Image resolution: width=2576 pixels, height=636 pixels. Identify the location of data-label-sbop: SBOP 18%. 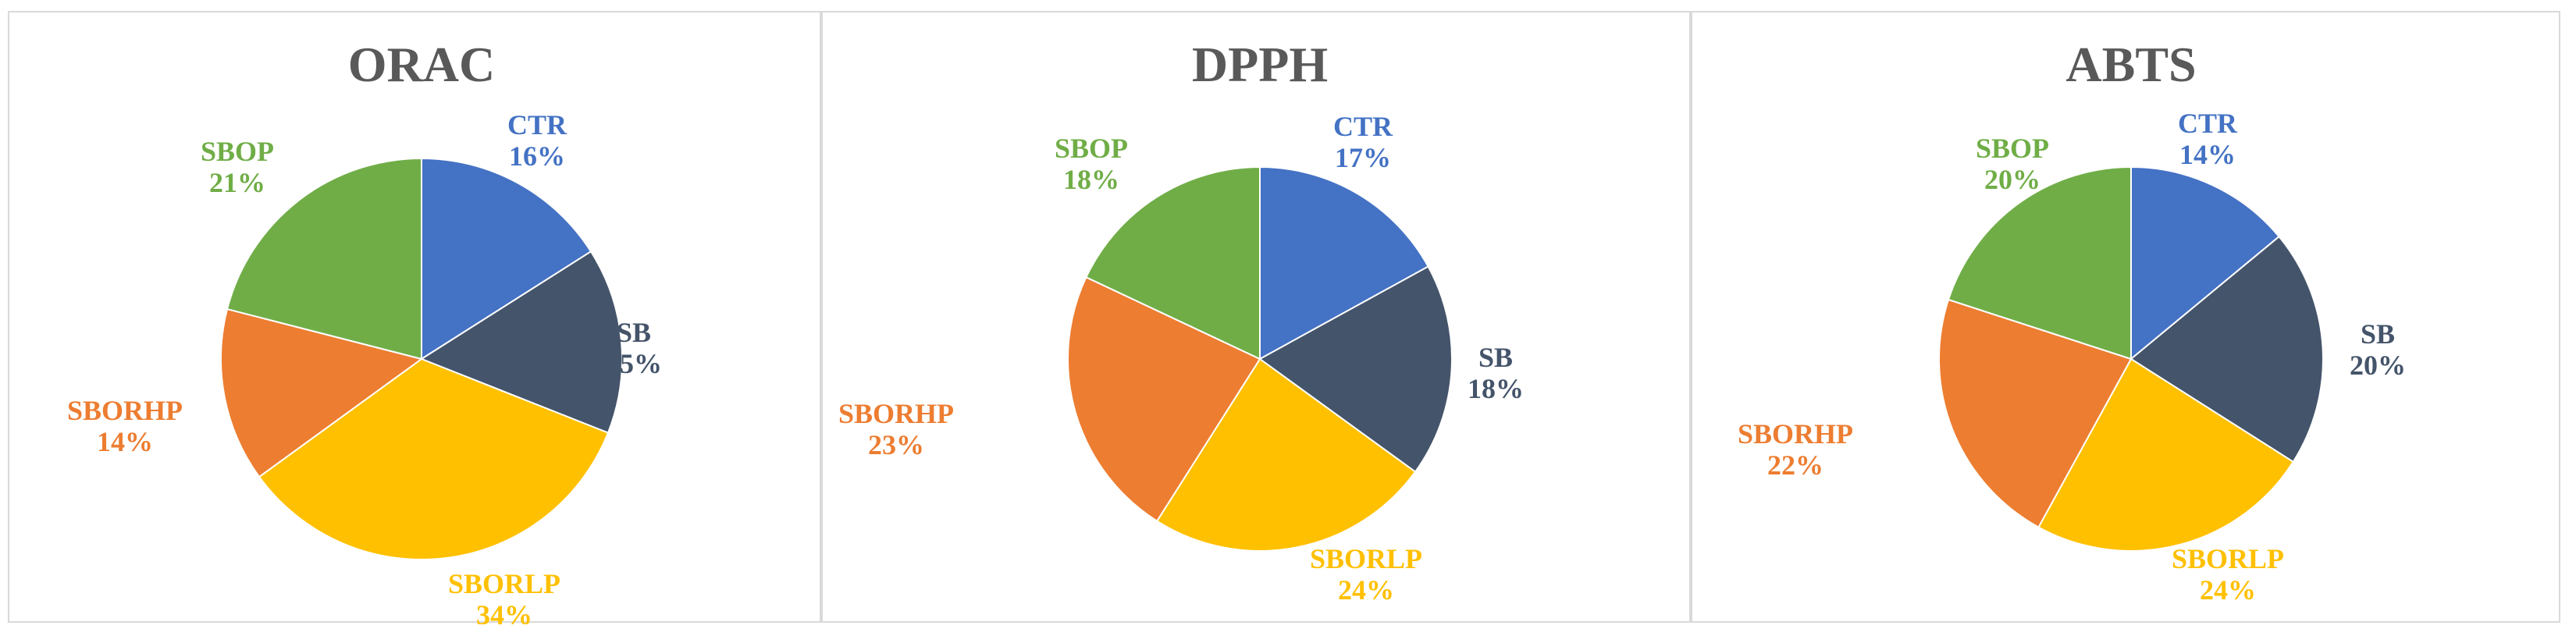
(1091, 164).